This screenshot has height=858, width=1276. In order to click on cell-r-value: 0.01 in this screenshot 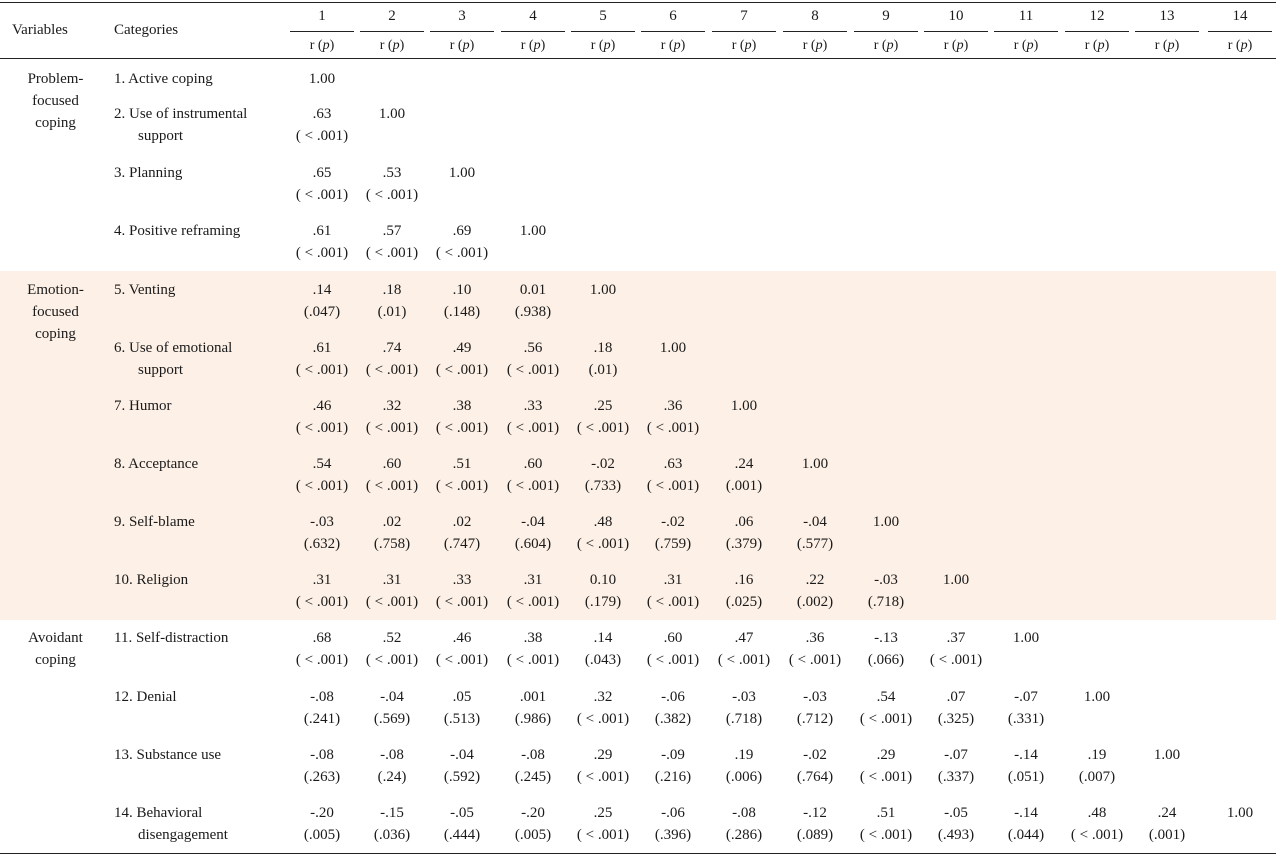, I will do `click(533, 290)`.